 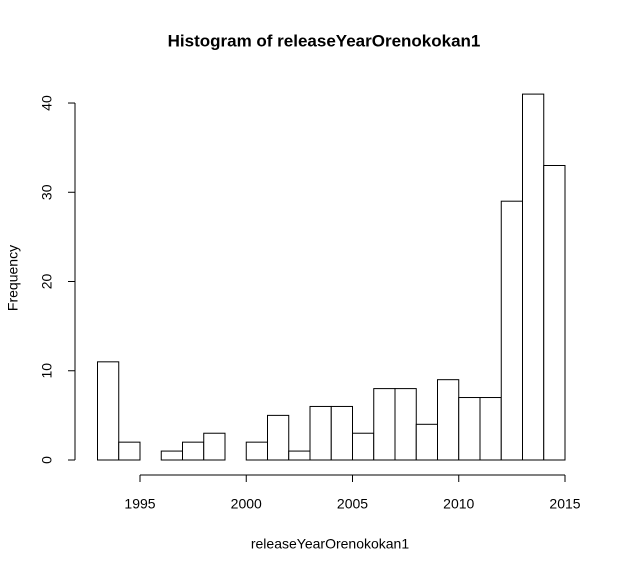 What do you see at coordinates (47, 371) in the screenshot?
I see `y-tick-label: 10` at bounding box center [47, 371].